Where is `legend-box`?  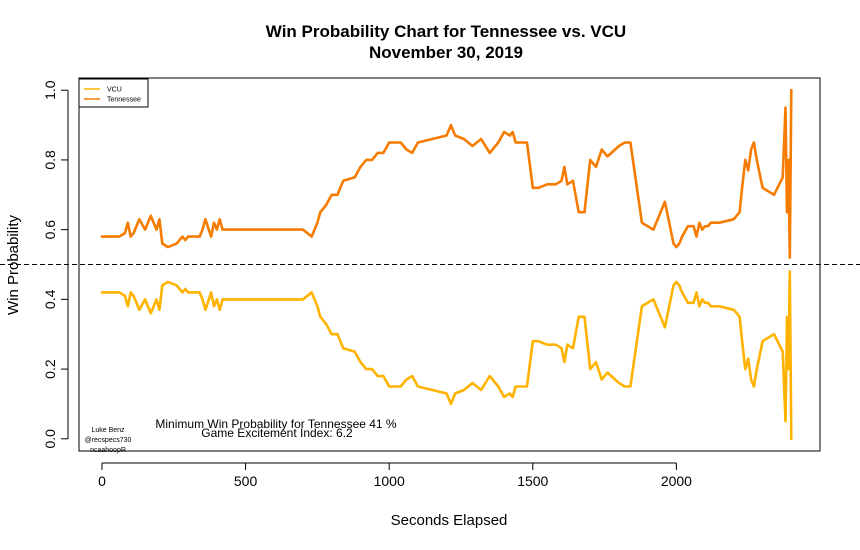 legend-box is located at coordinates (113, 93).